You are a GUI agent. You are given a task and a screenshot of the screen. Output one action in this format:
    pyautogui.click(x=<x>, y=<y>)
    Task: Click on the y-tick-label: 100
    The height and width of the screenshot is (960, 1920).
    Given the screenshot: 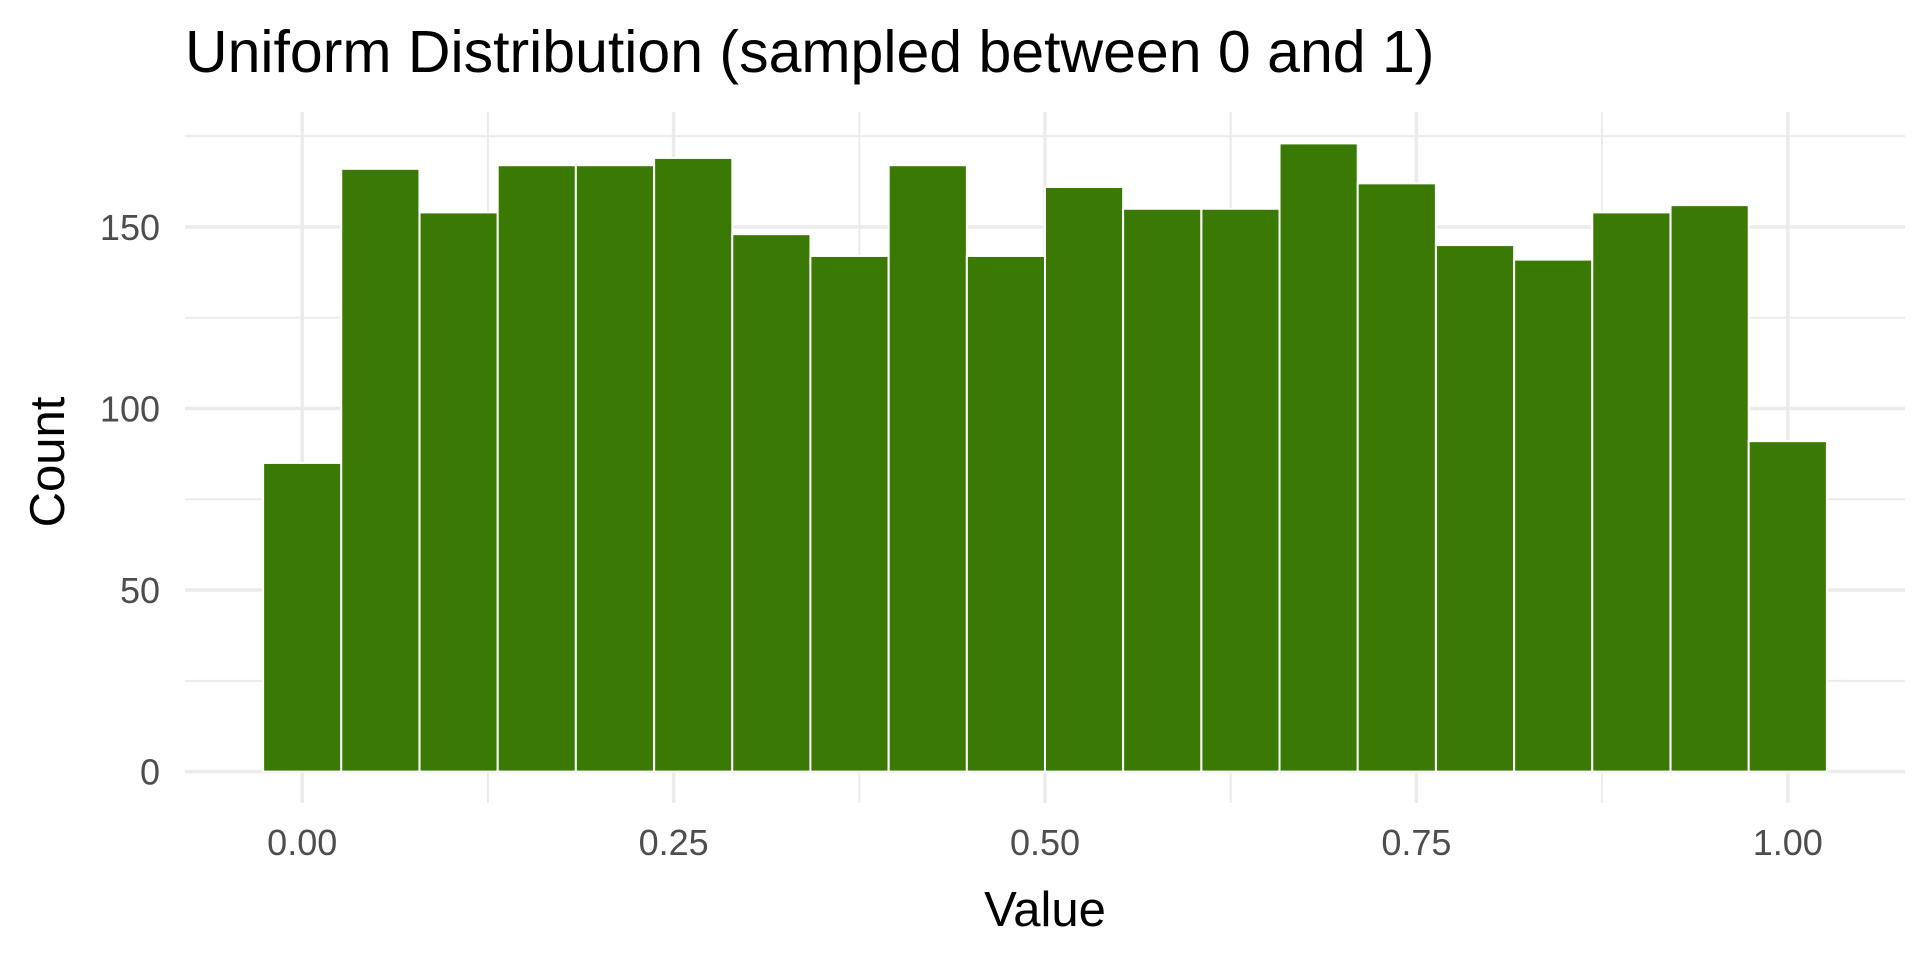 What is the action you would take?
    pyautogui.click(x=130, y=408)
    